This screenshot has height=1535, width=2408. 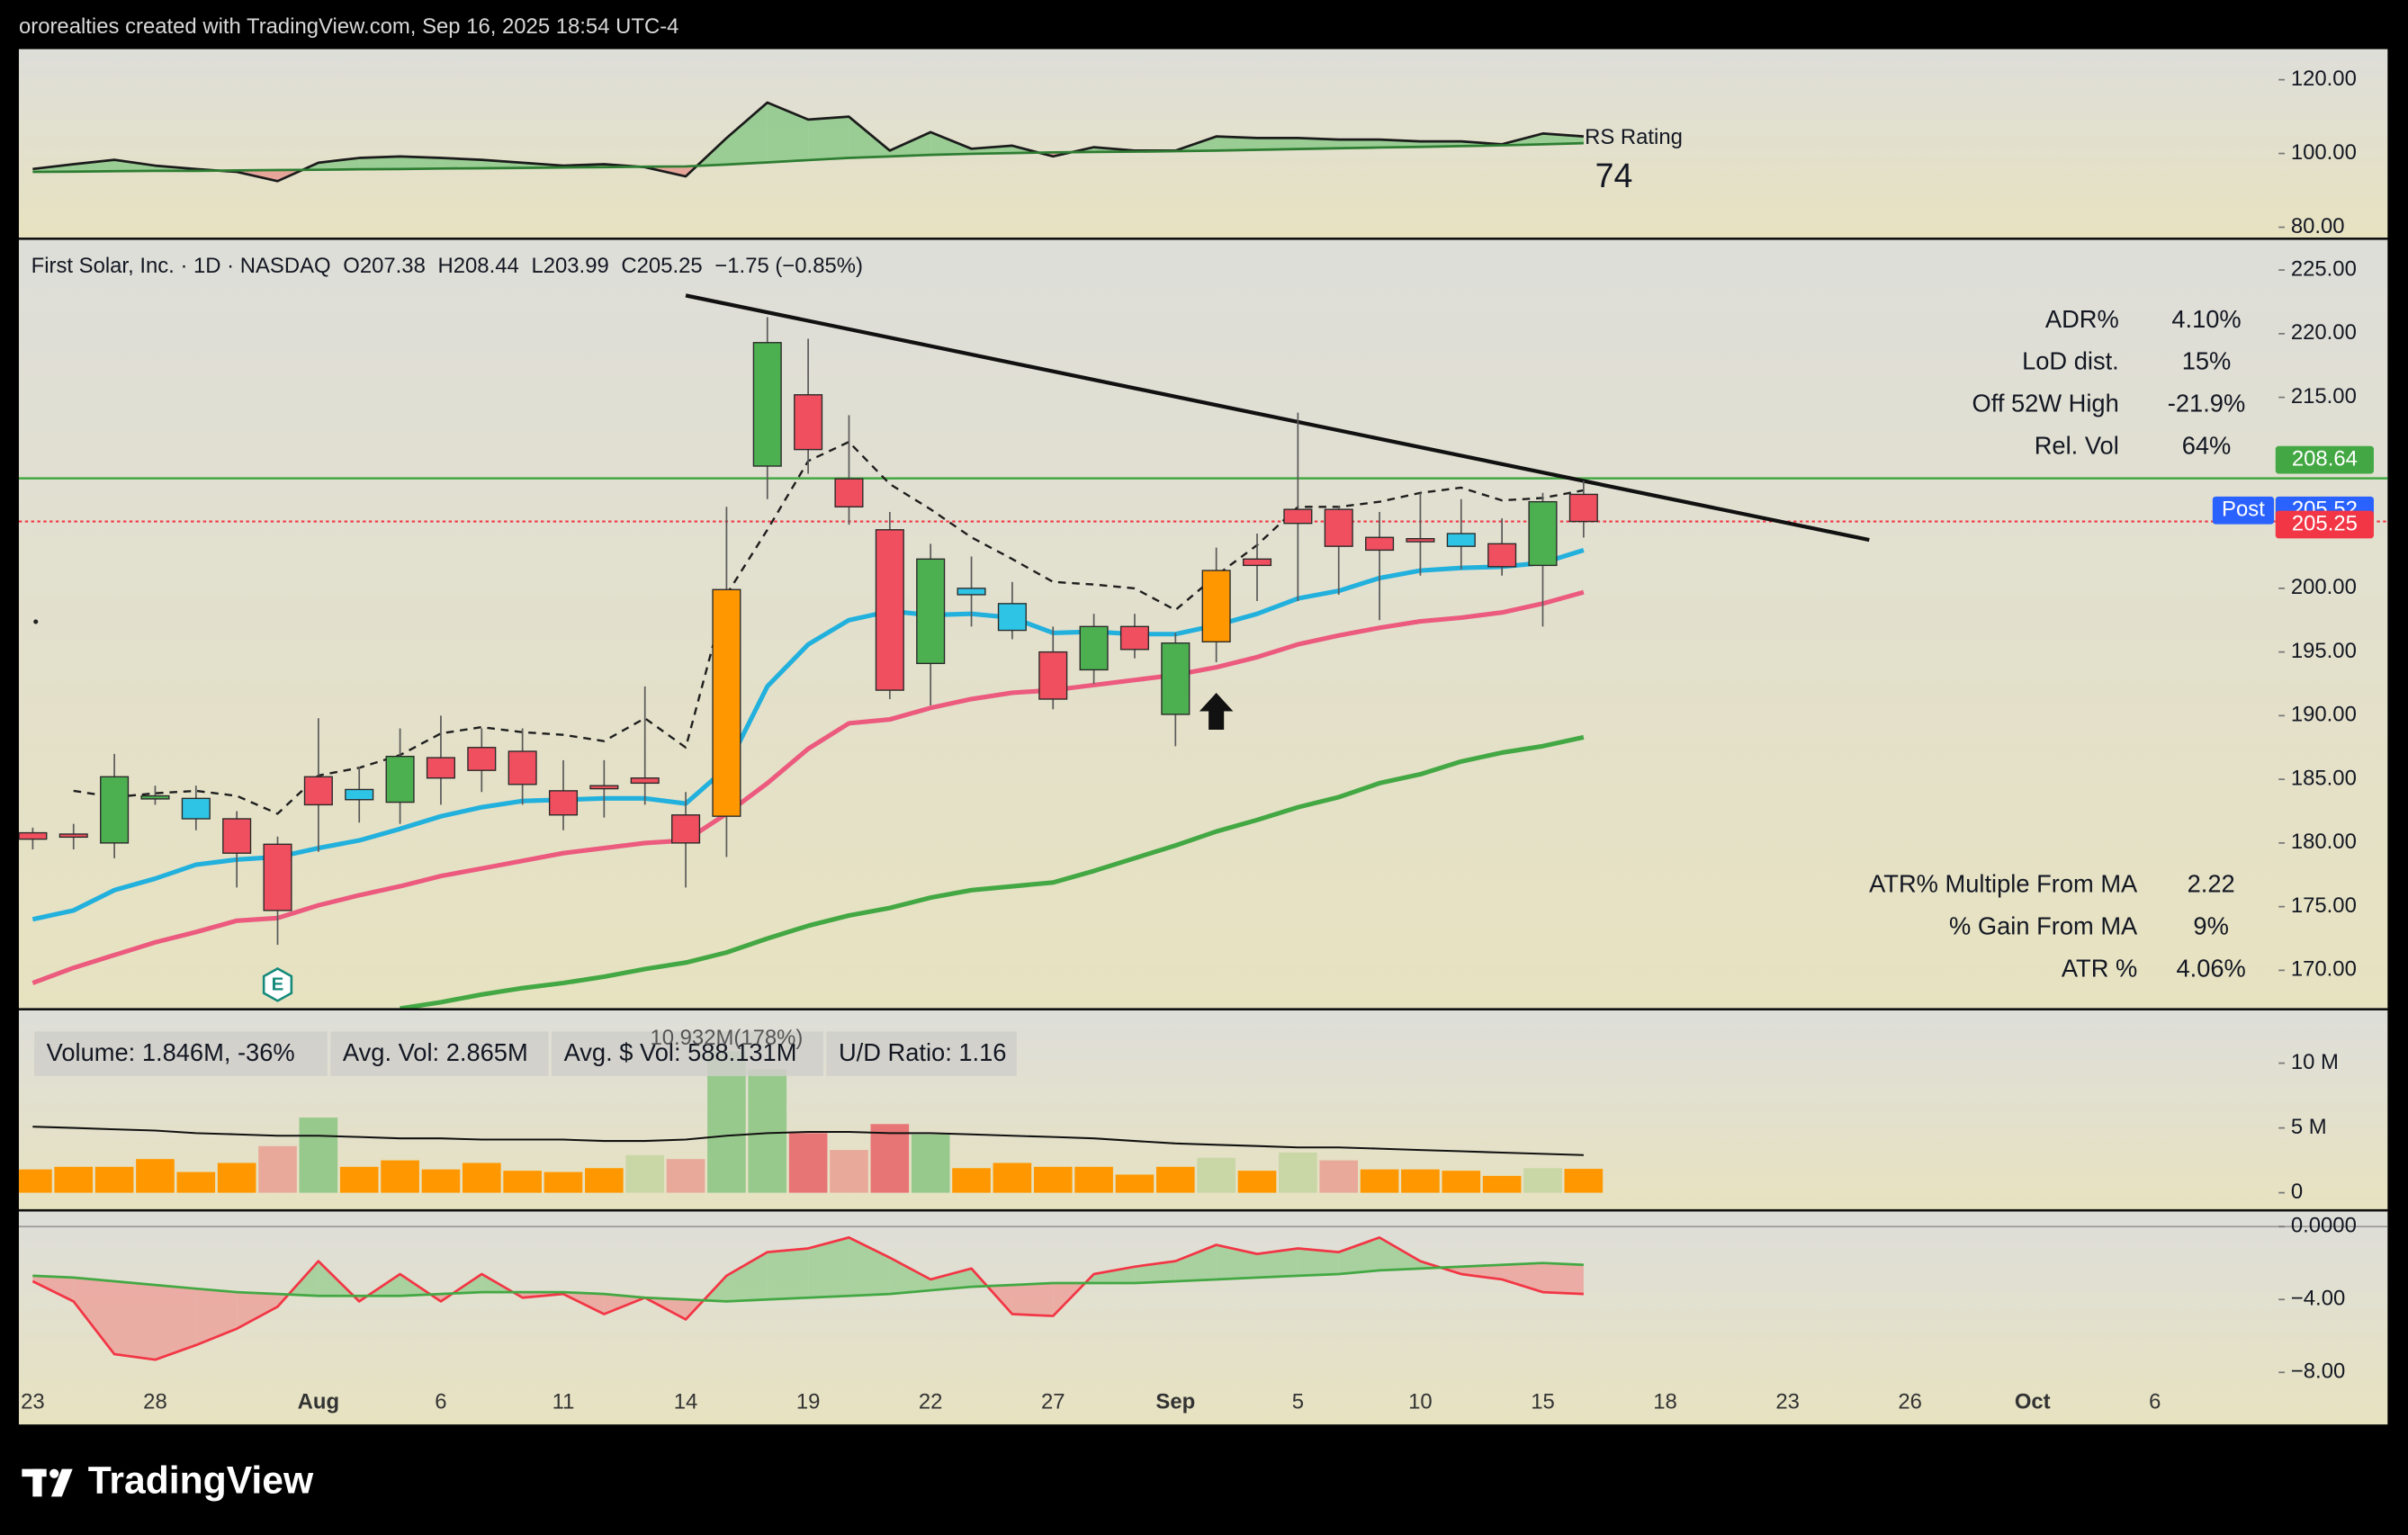 I want to click on stat-label: ADR%, so click(x=2082, y=319).